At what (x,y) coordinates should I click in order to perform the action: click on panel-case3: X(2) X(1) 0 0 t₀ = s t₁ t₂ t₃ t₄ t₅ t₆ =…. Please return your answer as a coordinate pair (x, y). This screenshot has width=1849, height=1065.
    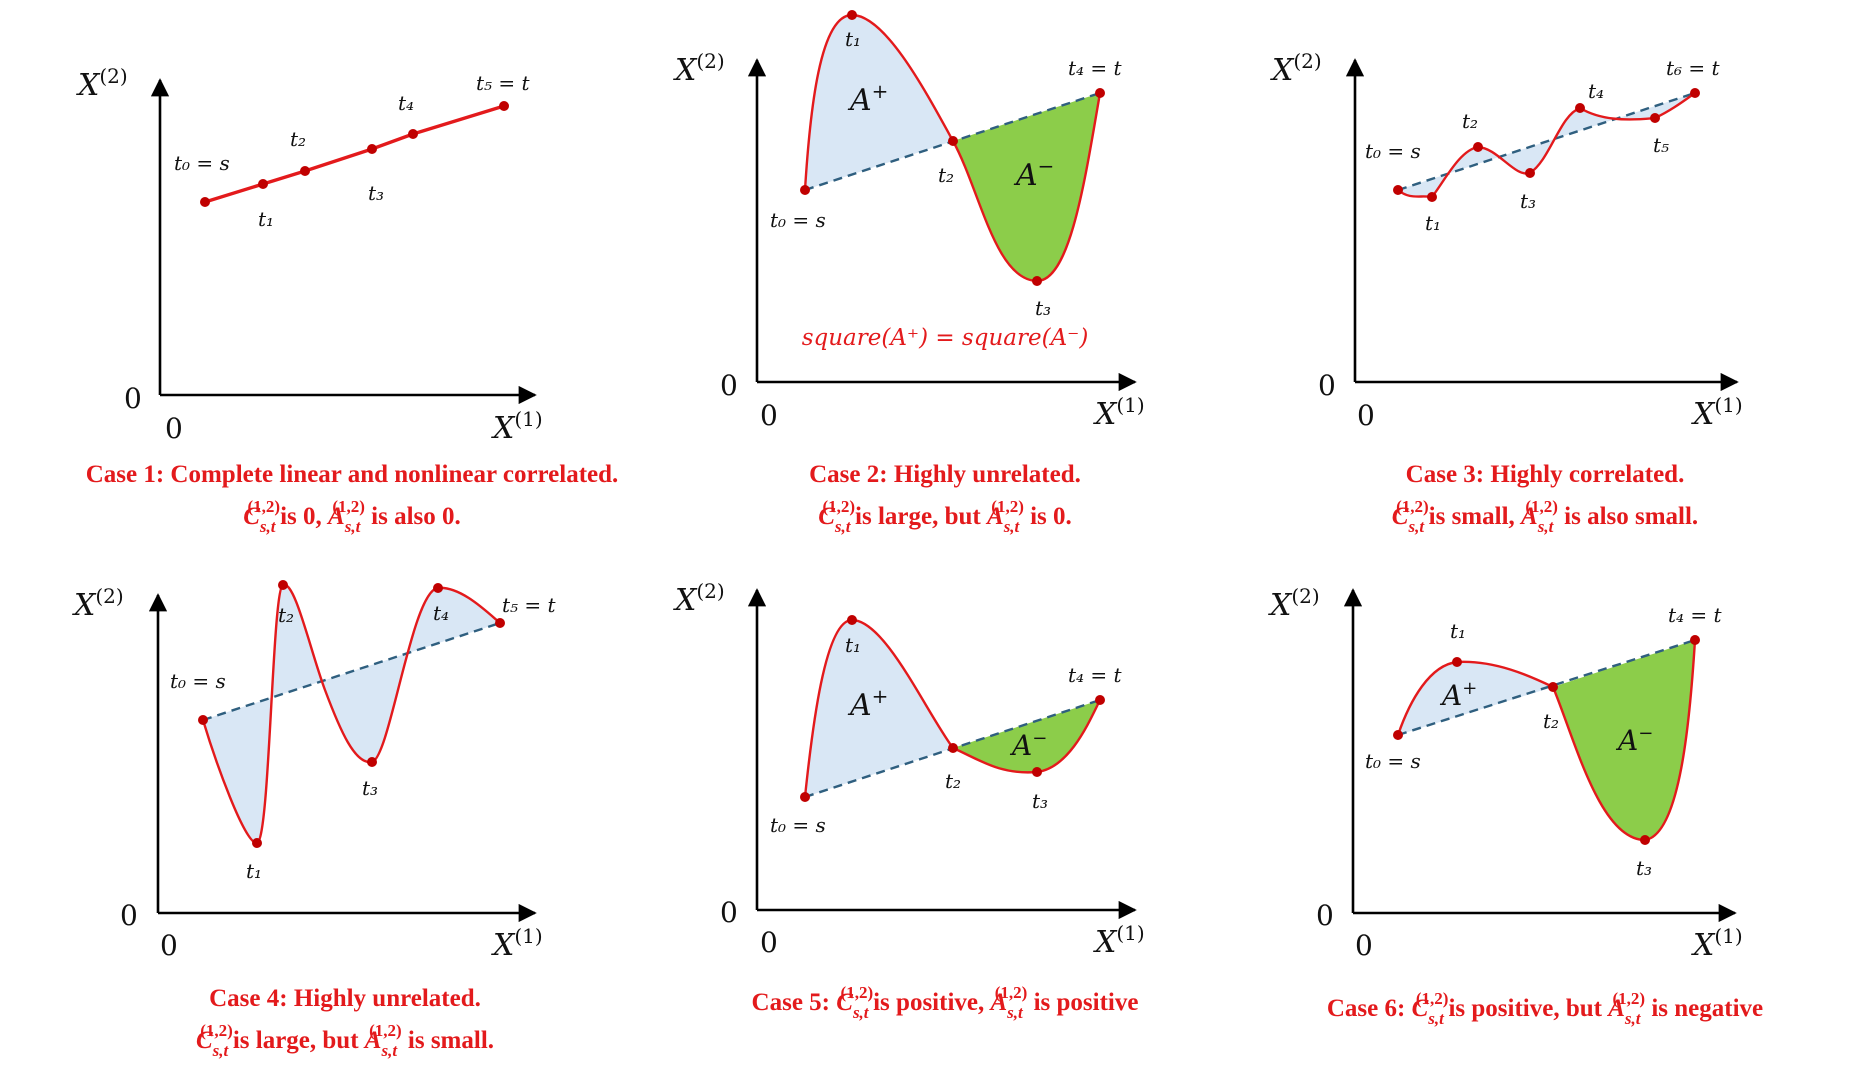
    Looking at the image, I should click on (1506, 292).